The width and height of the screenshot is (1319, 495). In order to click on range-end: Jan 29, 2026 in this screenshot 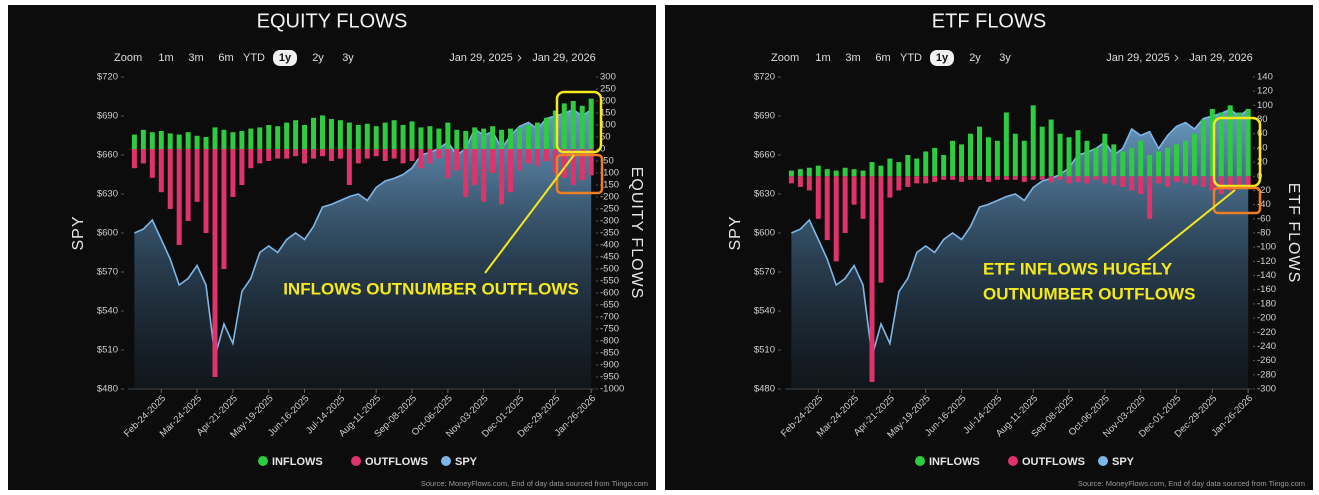, I will do `click(1221, 58)`.